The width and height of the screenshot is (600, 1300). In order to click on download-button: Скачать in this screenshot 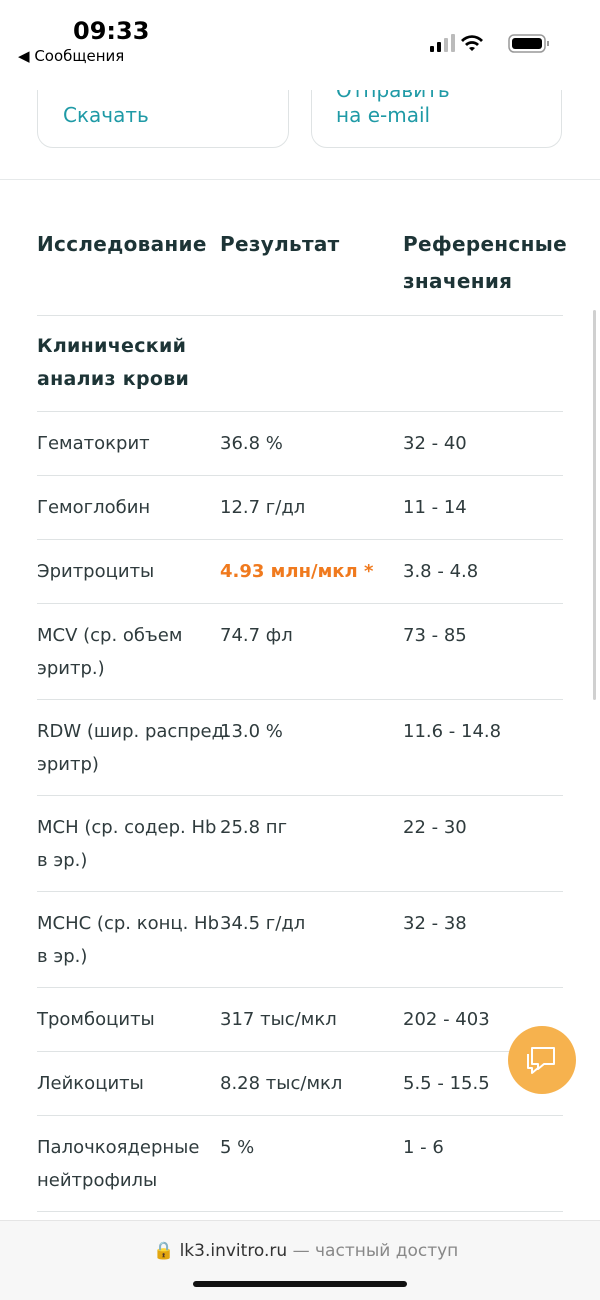, I will do `click(163, 104)`.